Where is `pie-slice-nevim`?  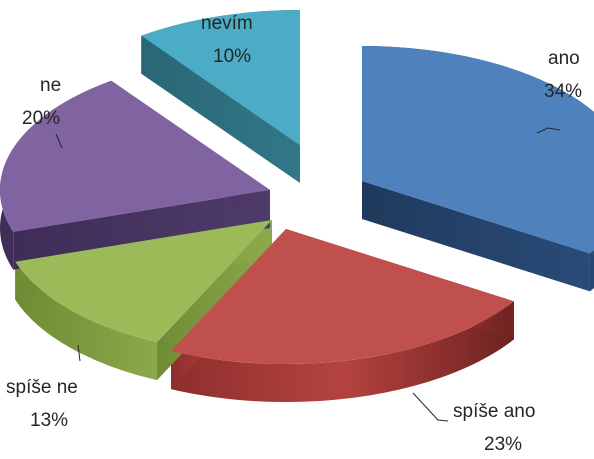
pie-slice-nevim is located at coordinates (220, 77).